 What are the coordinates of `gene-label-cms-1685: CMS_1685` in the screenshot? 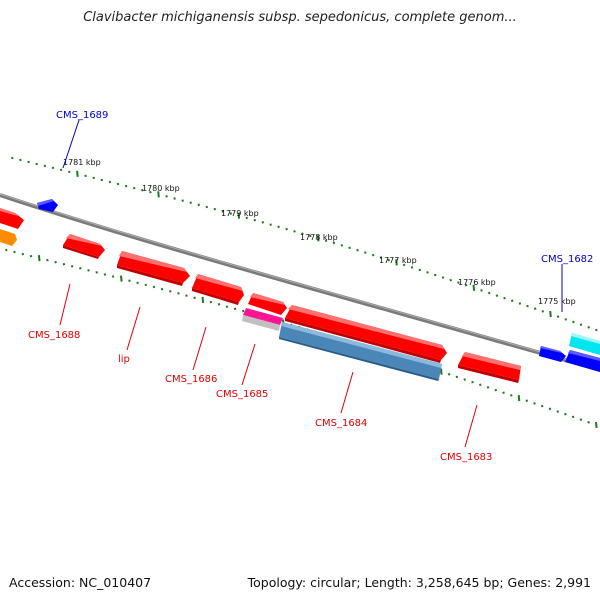 It's located at (242, 394).